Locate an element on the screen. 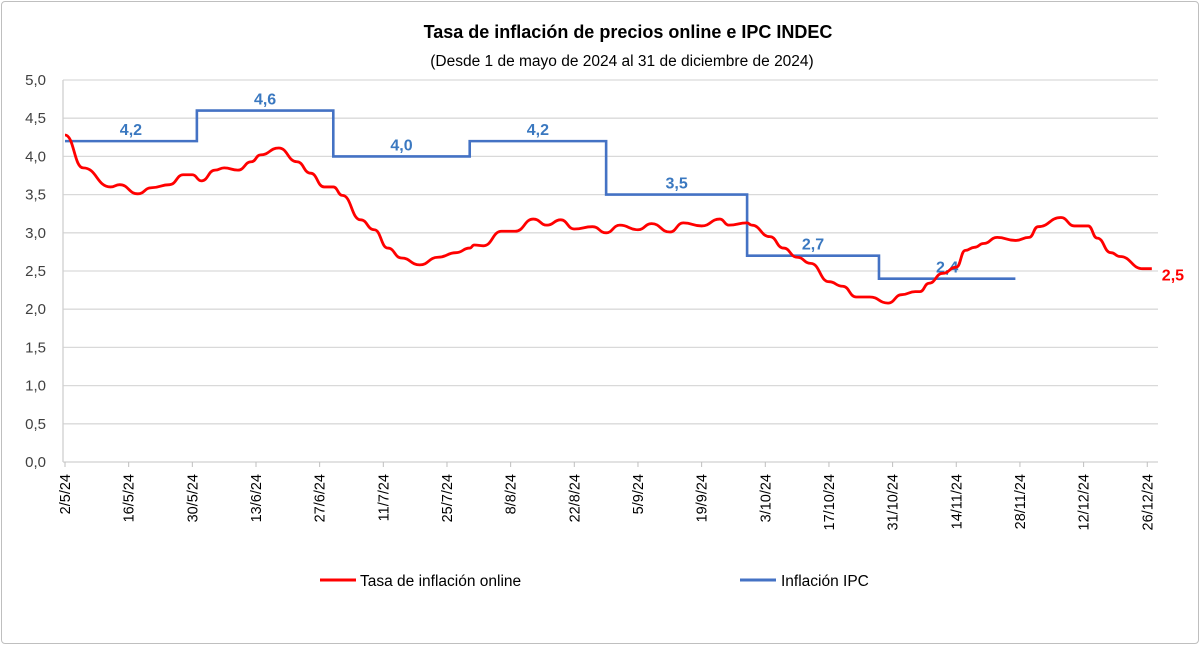 The width and height of the screenshot is (1200, 645). y-tick-label: 3,5 is located at coordinates (35, 195).